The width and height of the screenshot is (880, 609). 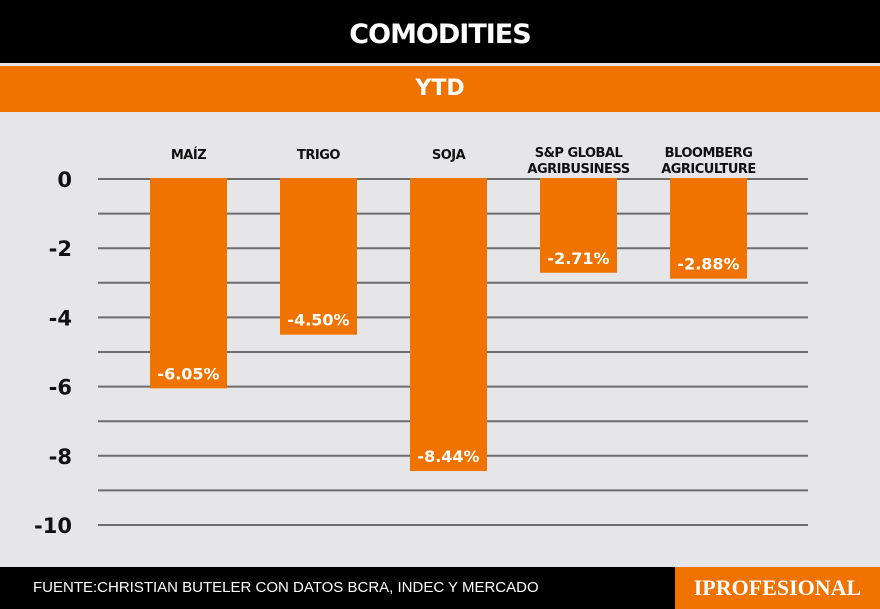 I want to click on data-label: -8.44%, so click(x=448, y=456).